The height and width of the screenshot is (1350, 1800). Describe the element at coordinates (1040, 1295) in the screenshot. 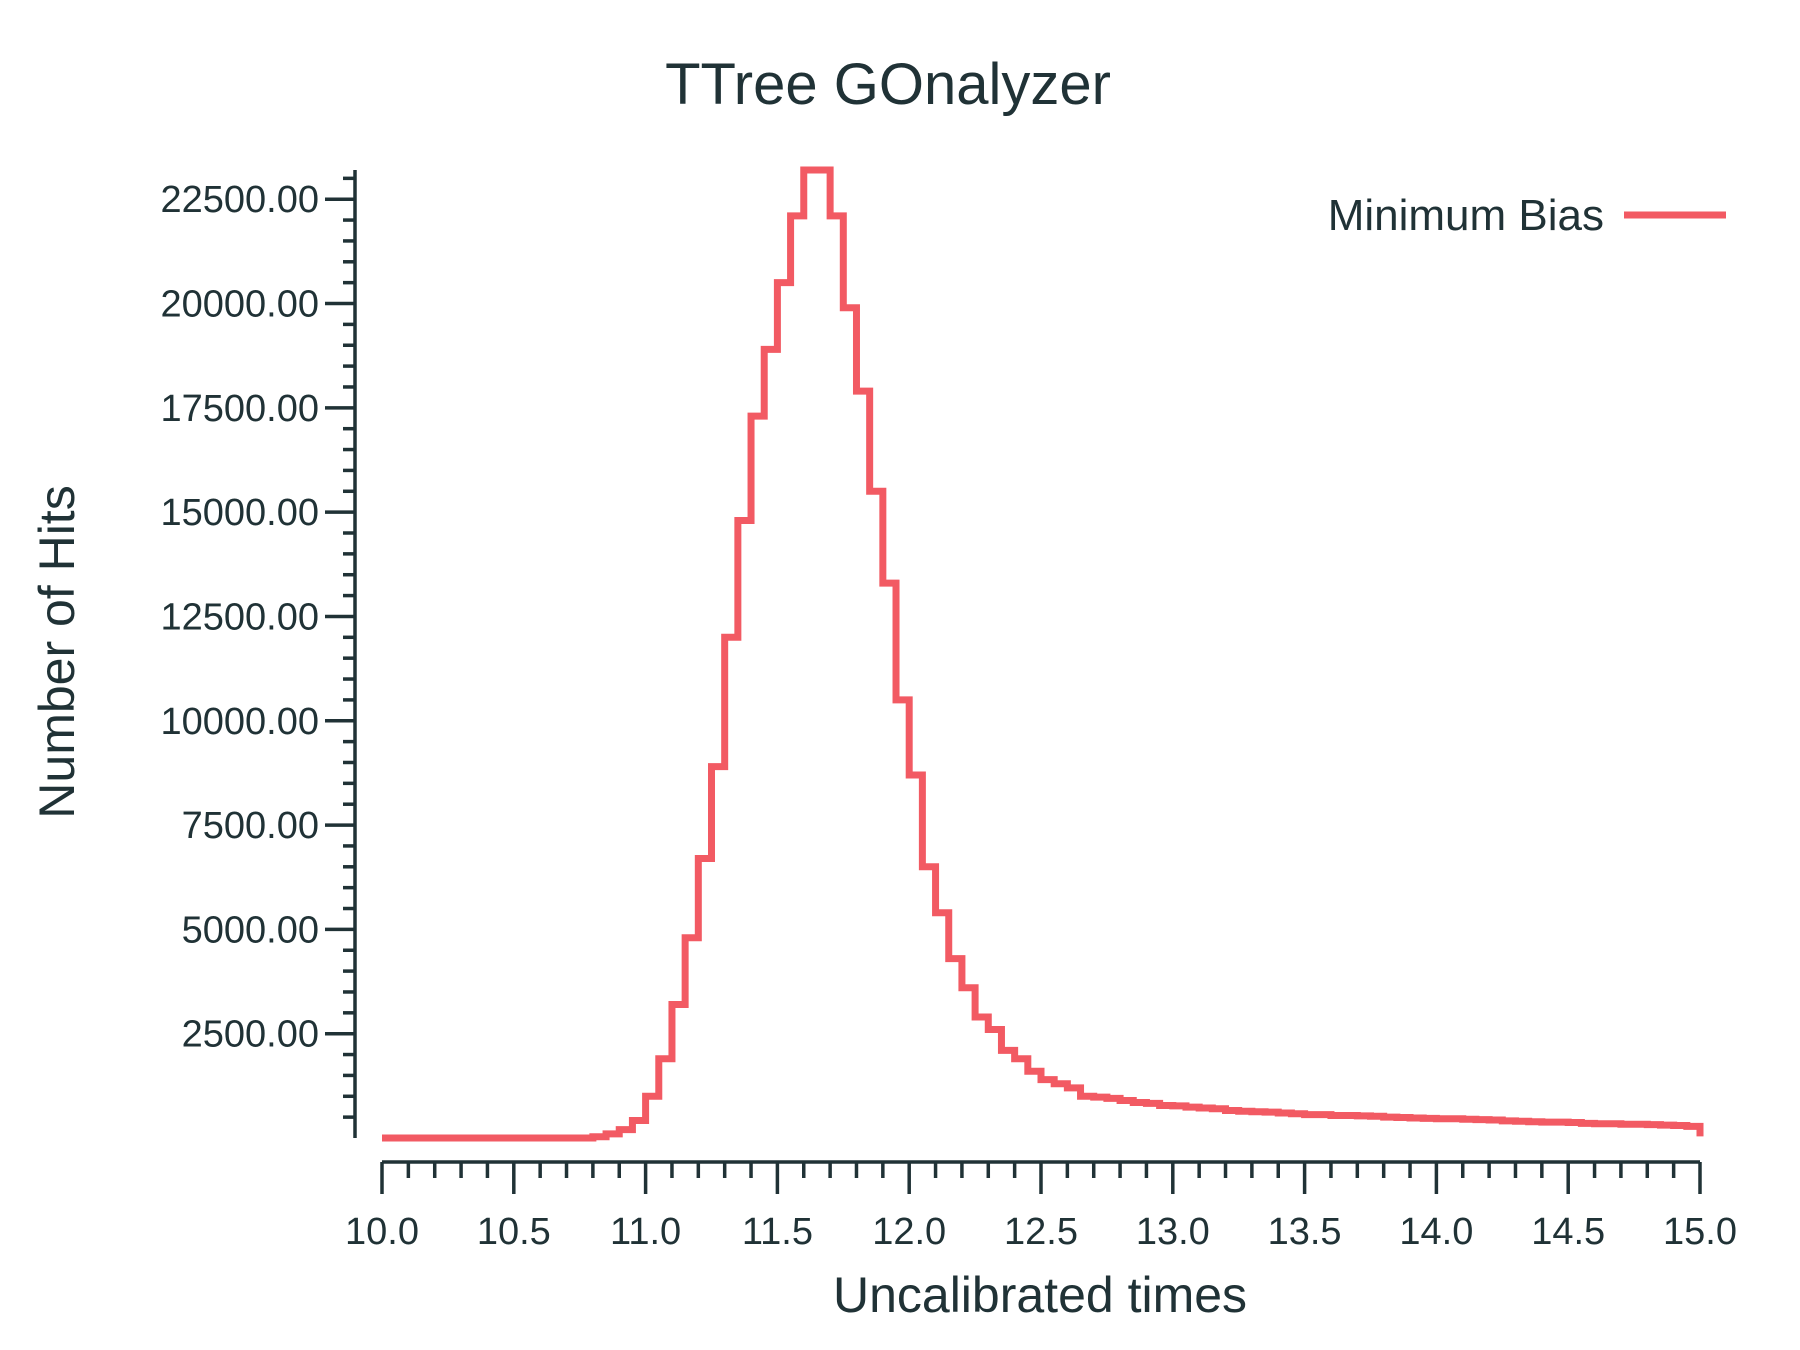

I see `x-axis-label: Uncalibrated times` at that location.